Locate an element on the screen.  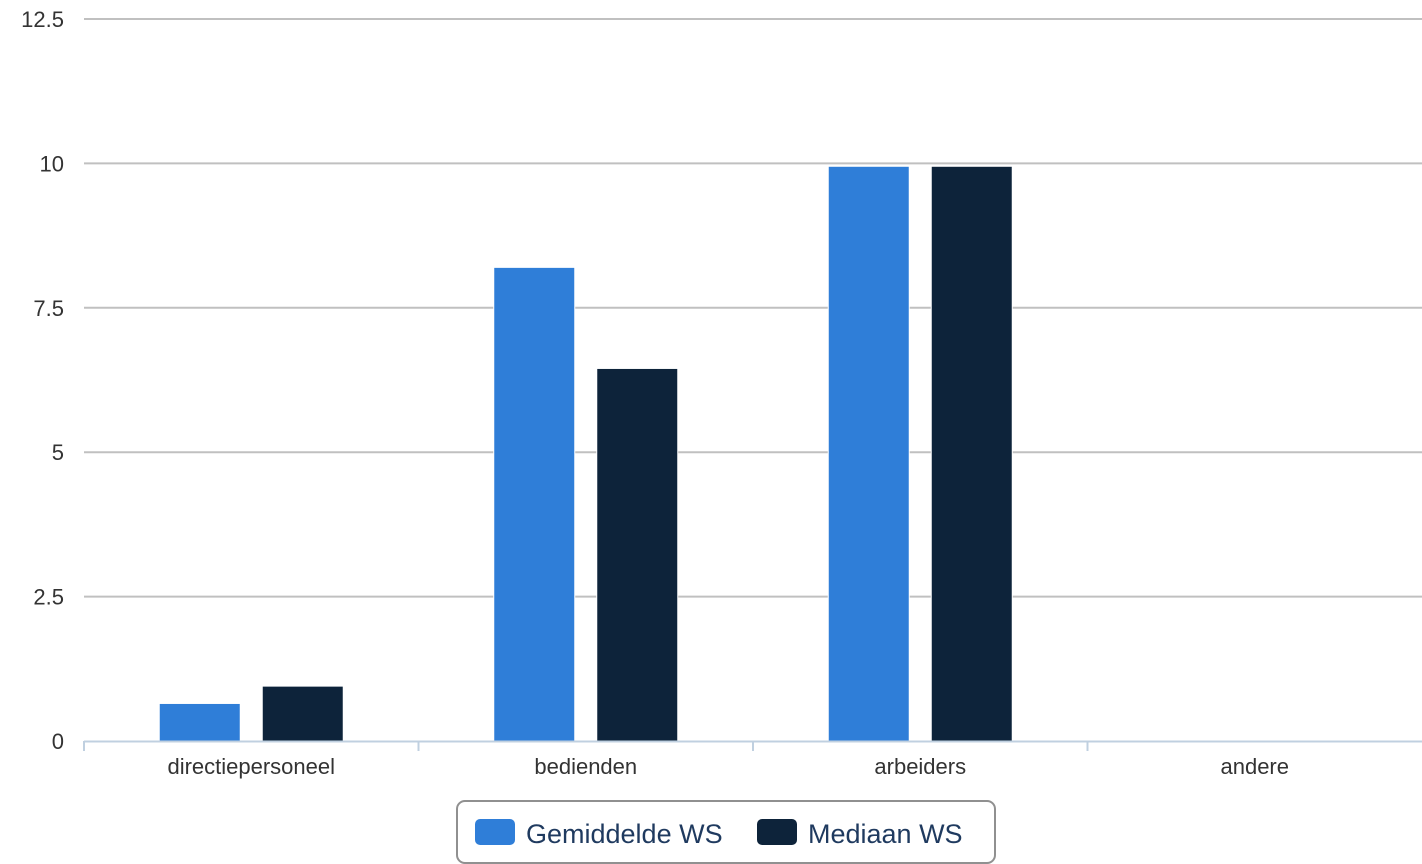
legend: Gemiddelde WS Mediaan WS is located at coordinates (726, 832).